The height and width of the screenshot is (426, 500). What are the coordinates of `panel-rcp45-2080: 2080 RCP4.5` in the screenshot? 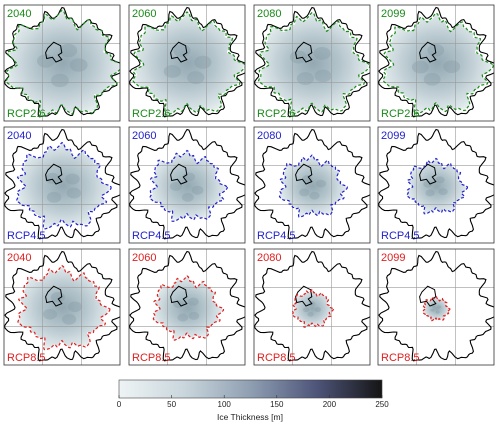 It's located at (312, 185).